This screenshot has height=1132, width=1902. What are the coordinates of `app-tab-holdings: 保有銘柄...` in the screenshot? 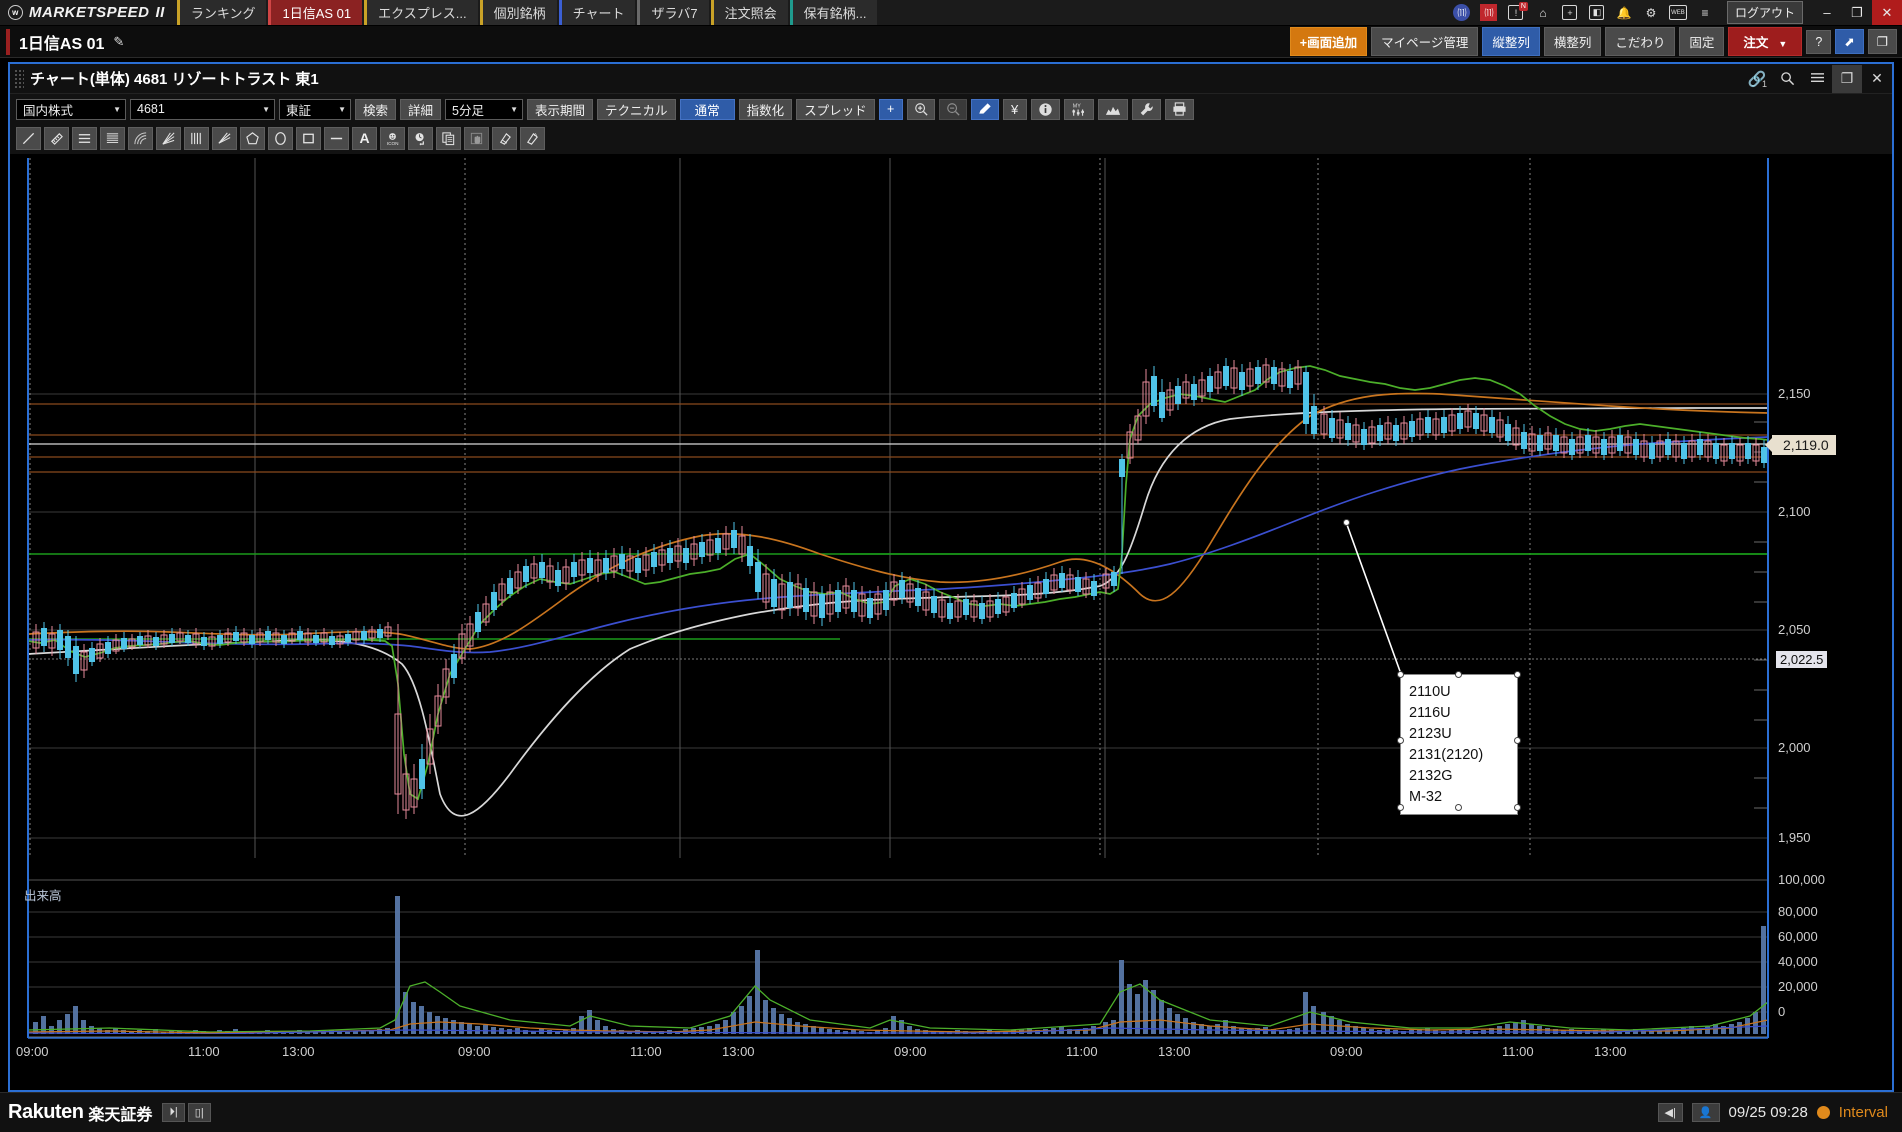 It's located at (833, 12).